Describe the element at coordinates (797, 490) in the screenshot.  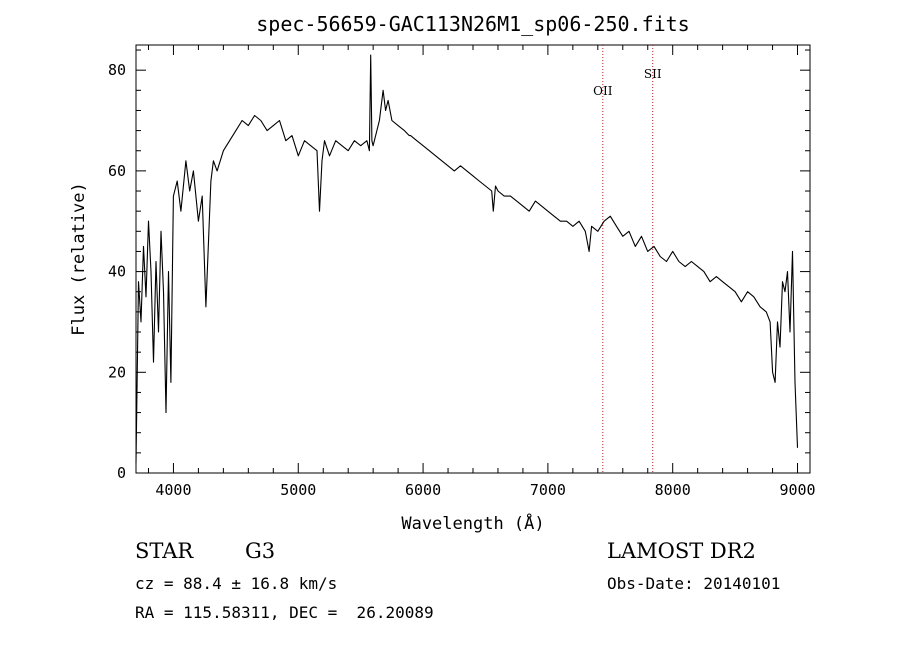
I see `x-tick-label: 9000` at that location.